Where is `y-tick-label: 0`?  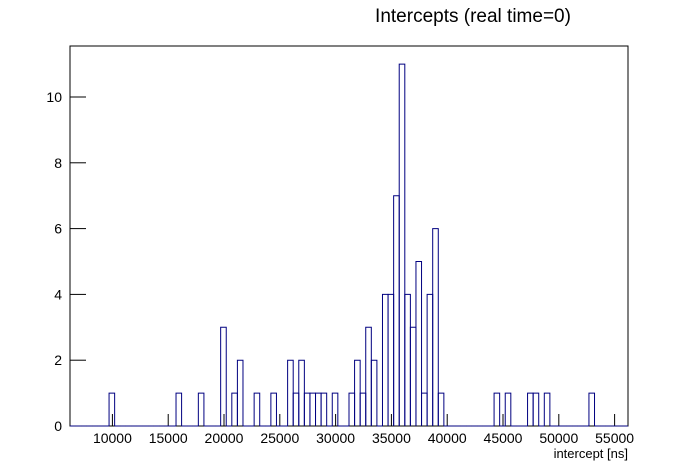 y-tick-label: 0 is located at coordinates (58, 426).